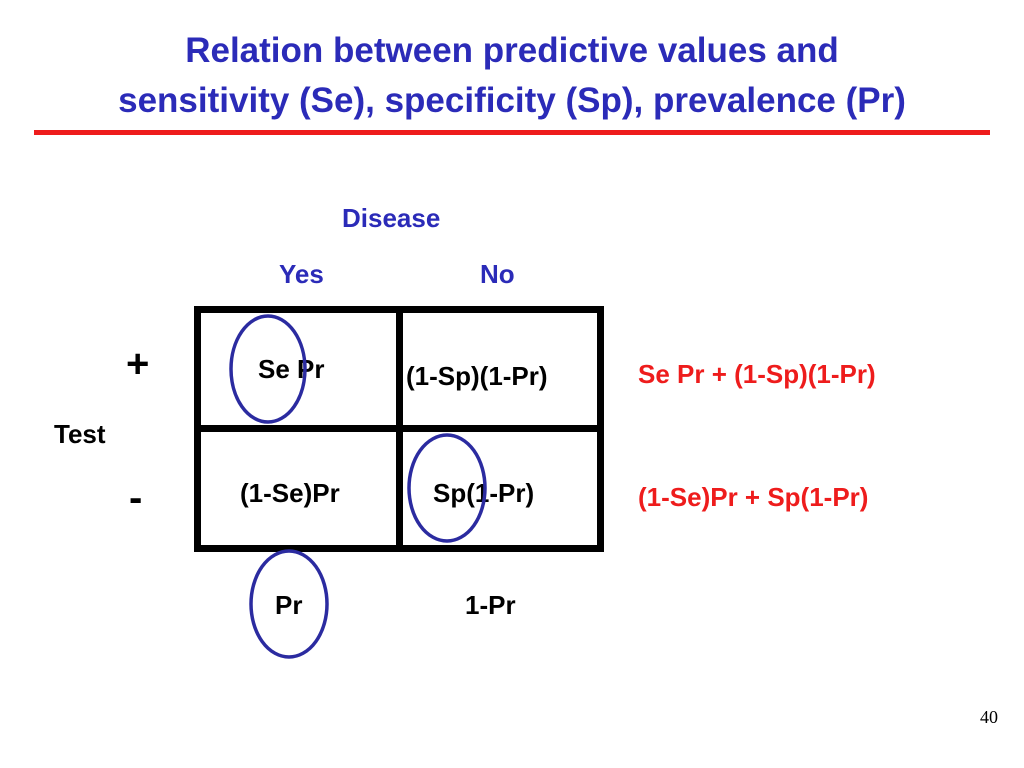  Describe the element at coordinates (138, 364) in the screenshot. I see `row-header-positive: +` at that location.